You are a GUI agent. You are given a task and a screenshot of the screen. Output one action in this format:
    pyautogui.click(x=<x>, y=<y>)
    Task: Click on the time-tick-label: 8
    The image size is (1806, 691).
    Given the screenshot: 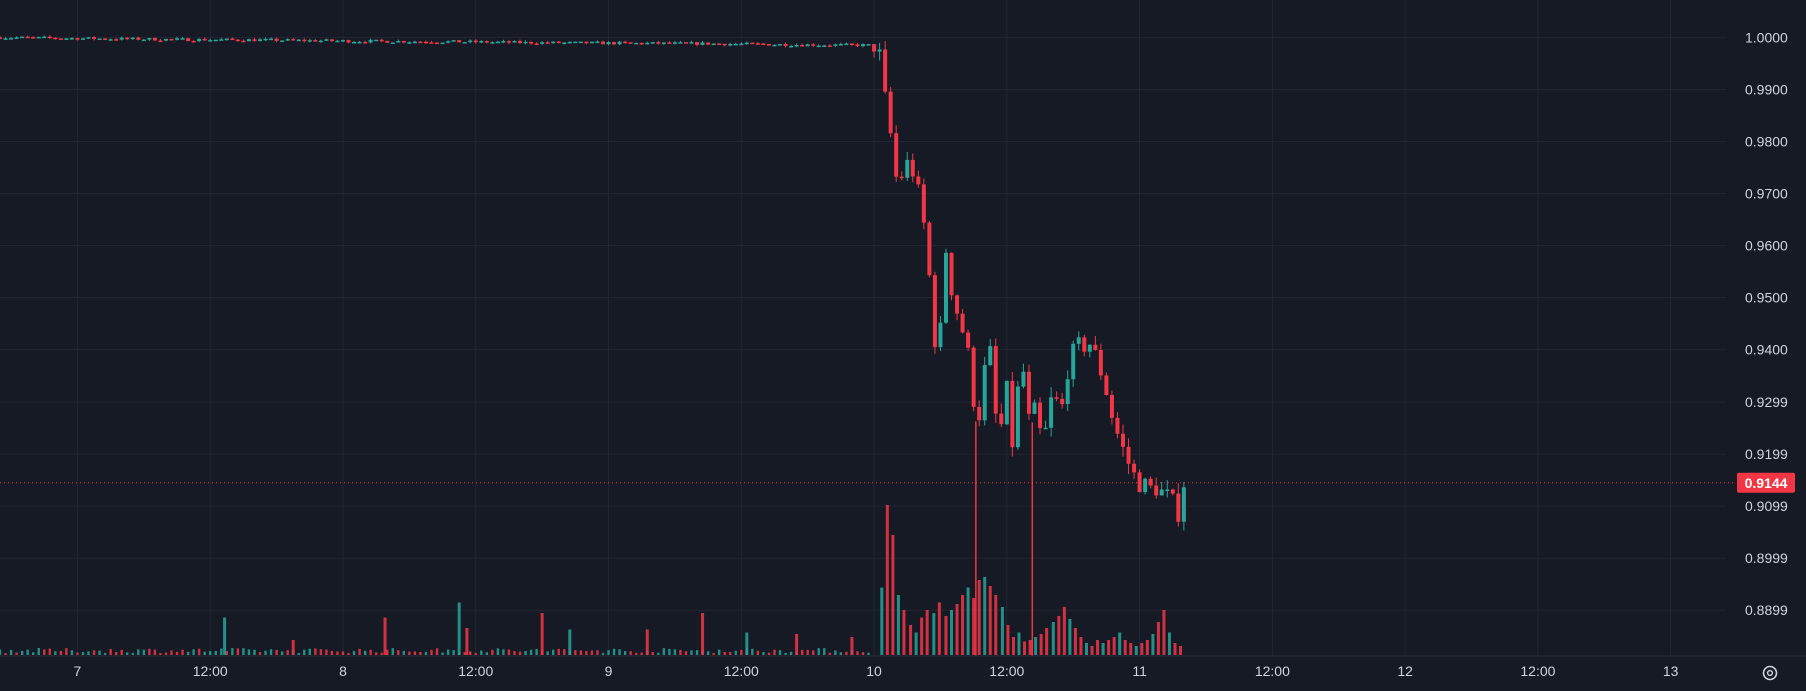 What is the action you would take?
    pyautogui.click(x=343, y=671)
    